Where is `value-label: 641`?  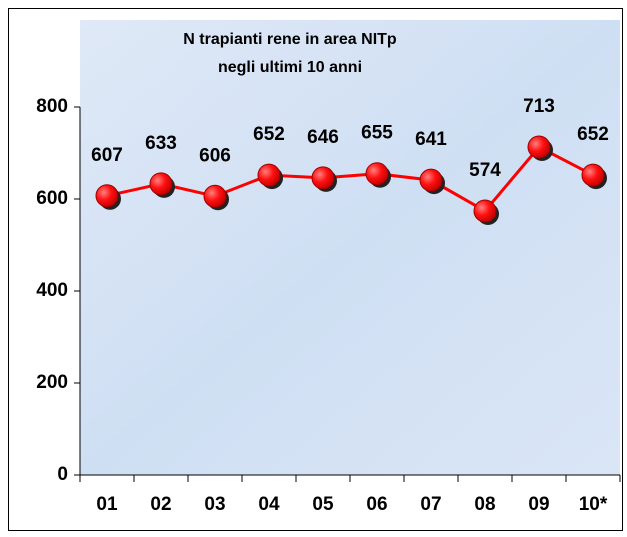
value-label: 641 is located at coordinates (431, 139).